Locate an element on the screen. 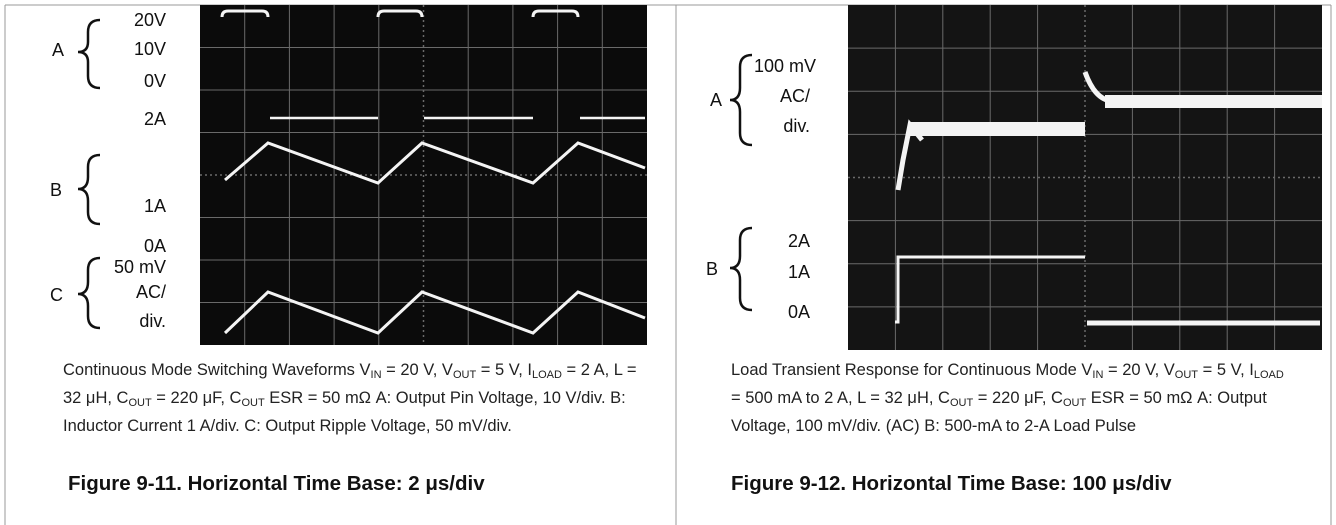  scale-label: 20V is located at coordinates (149, 20).